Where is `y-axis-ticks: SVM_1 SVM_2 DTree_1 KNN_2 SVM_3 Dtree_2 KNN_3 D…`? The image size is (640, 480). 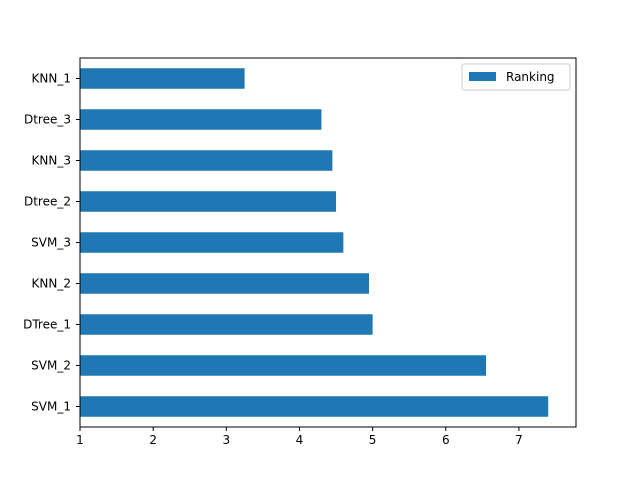
y-axis-ticks: SVM_1 SVM_2 DTree_1 KNN_2 SVM_3 Dtree_2 KNN_3 D… is located at coordinates (51, 243).